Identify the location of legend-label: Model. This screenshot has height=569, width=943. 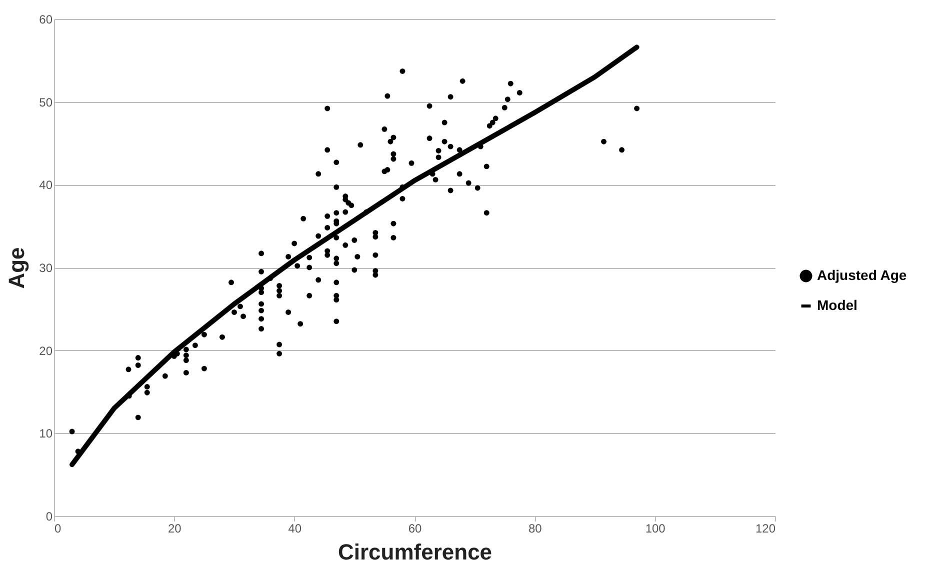
(837, 305).